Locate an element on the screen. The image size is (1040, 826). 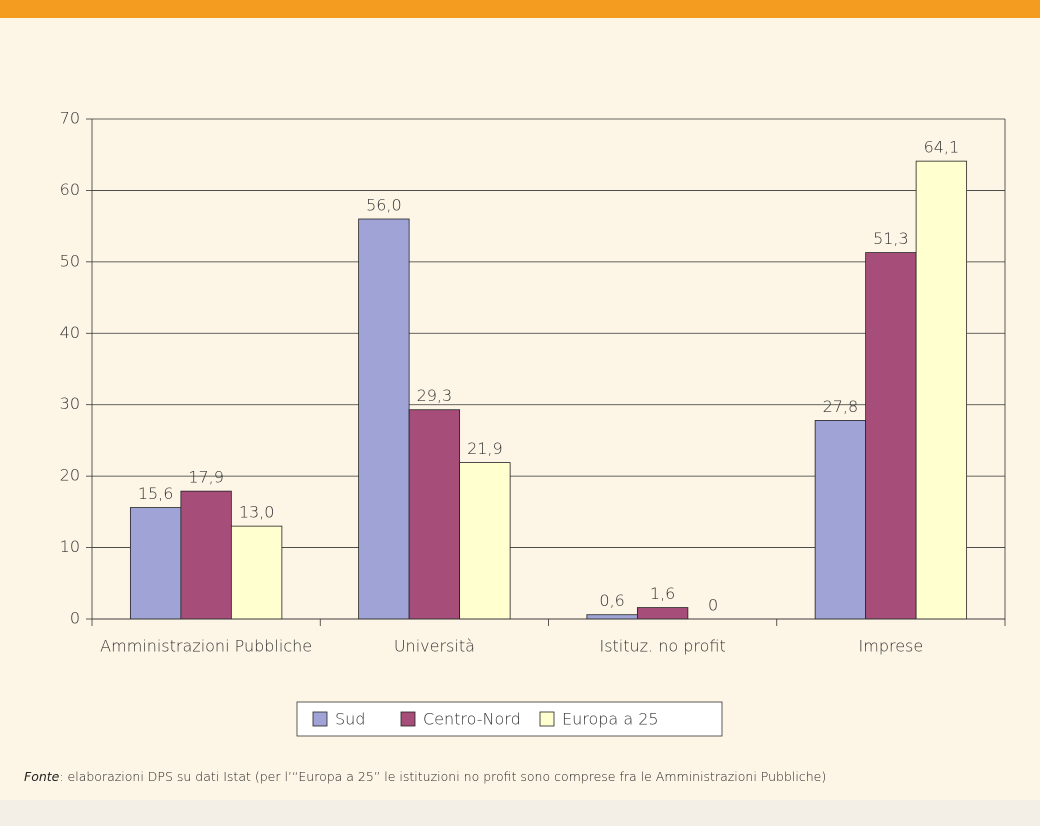
y-tick-label: 20 is located at coordinates (70, 475).